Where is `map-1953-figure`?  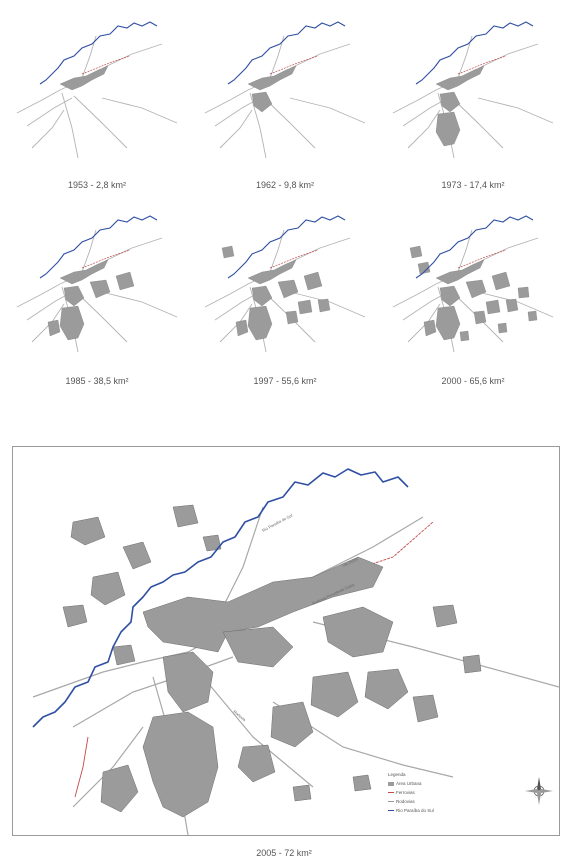
map-1953-figure is located at coordinates (97, 90).